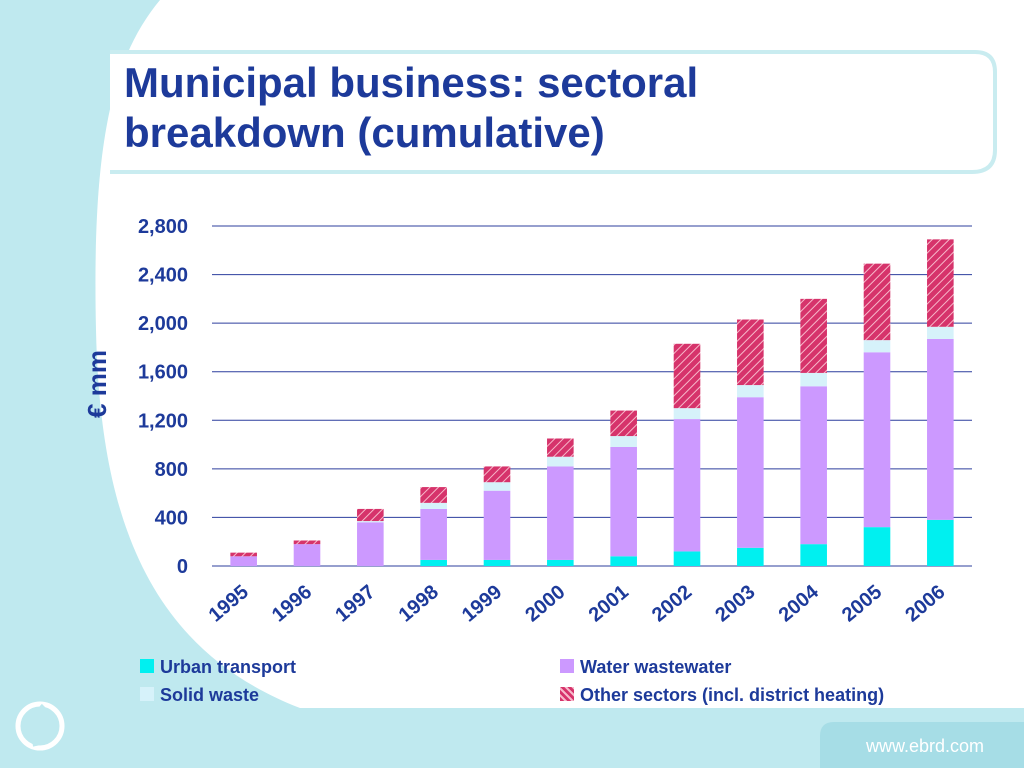 This screenshot has width=1024, height=768. Describe the element at coordinates (163, 421) in the screenshot. I see `y-tick-label: 1,200` at that location.